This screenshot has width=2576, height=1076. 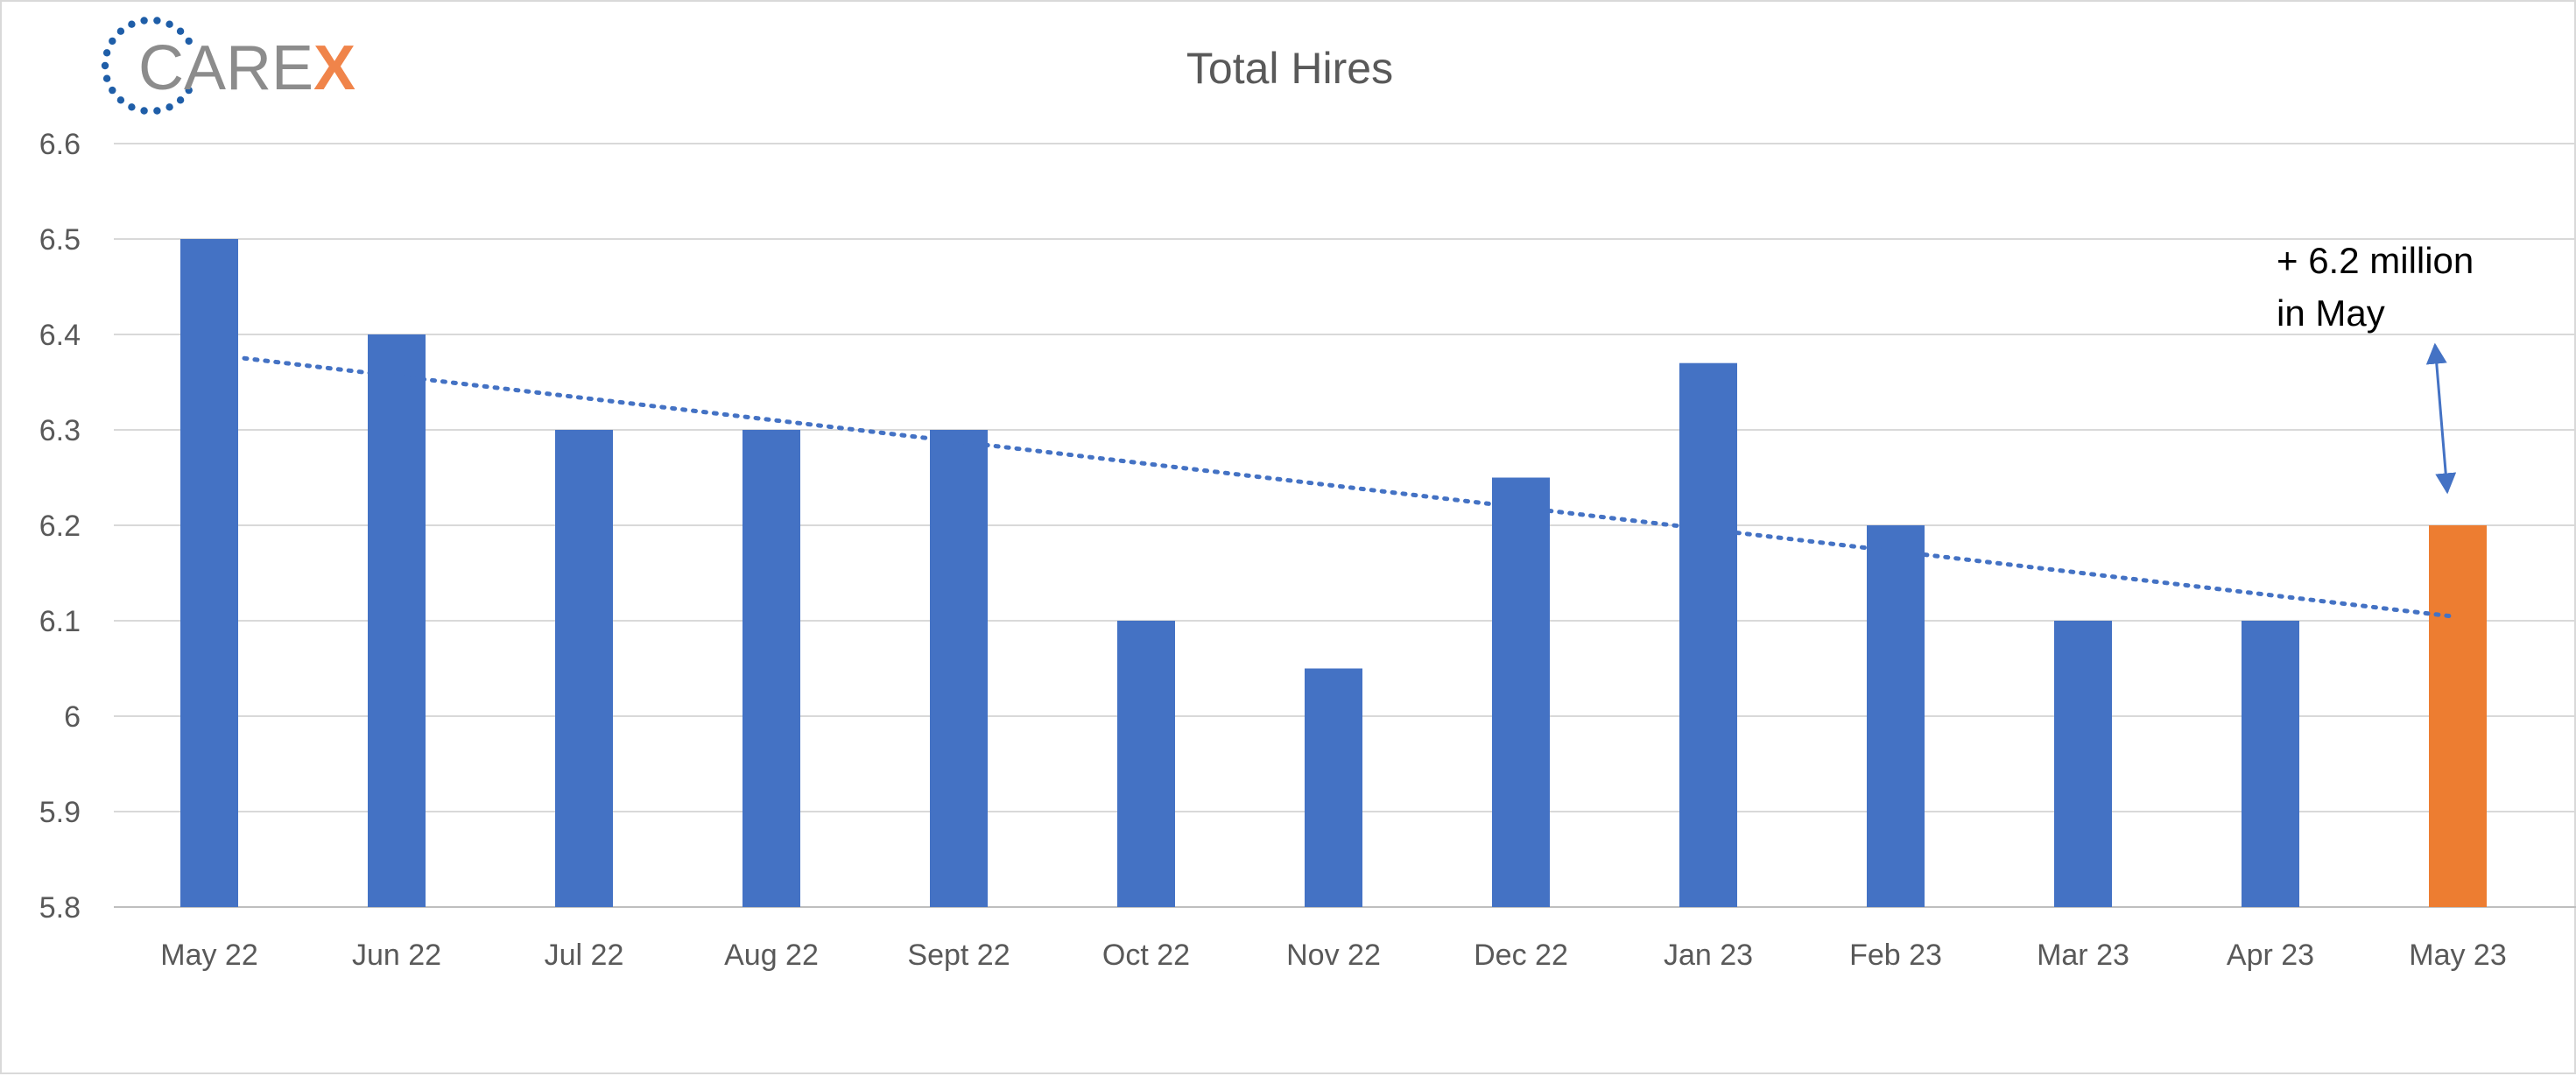 I want to click on y-tick-label: 6, so click(x=72, y=717).